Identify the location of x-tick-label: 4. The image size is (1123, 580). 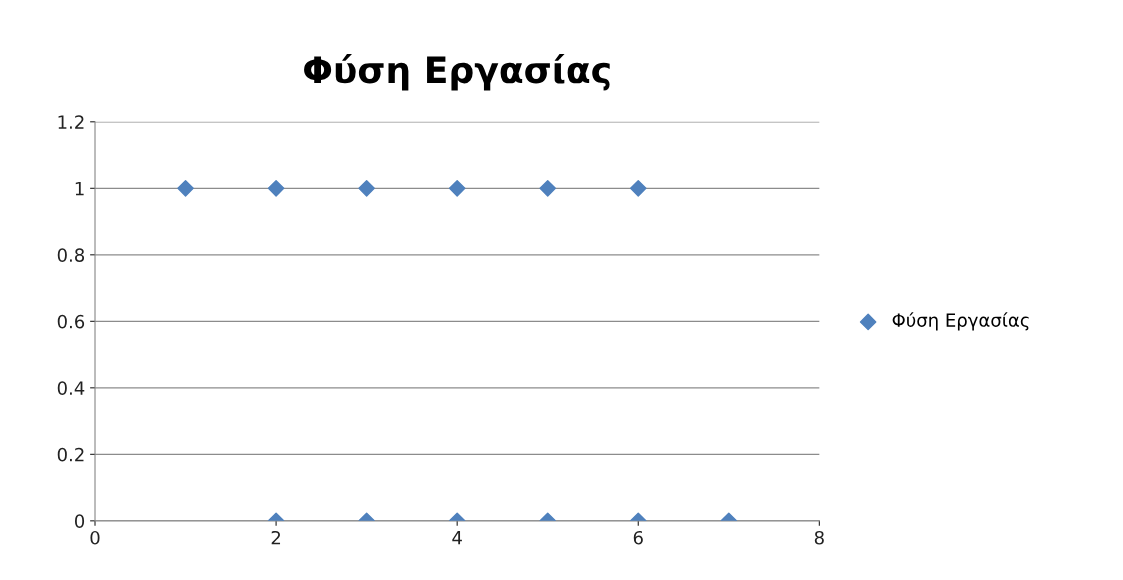
(457, 538).